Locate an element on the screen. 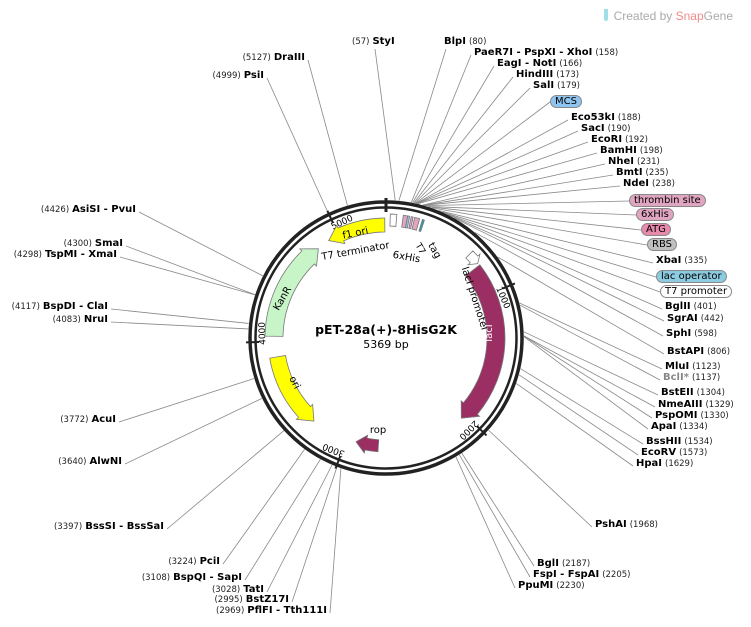  site-styi: (57) StyI is located at coordinates (372, 42).